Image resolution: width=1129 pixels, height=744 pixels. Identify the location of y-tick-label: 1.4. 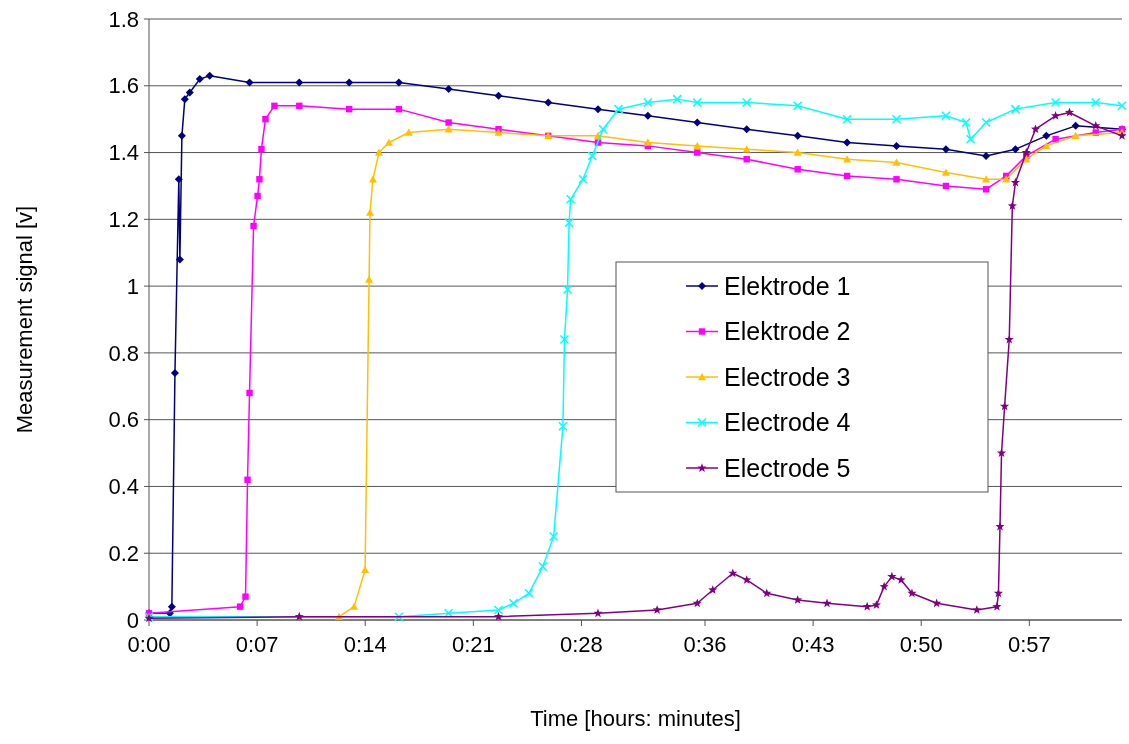
(123, 153).